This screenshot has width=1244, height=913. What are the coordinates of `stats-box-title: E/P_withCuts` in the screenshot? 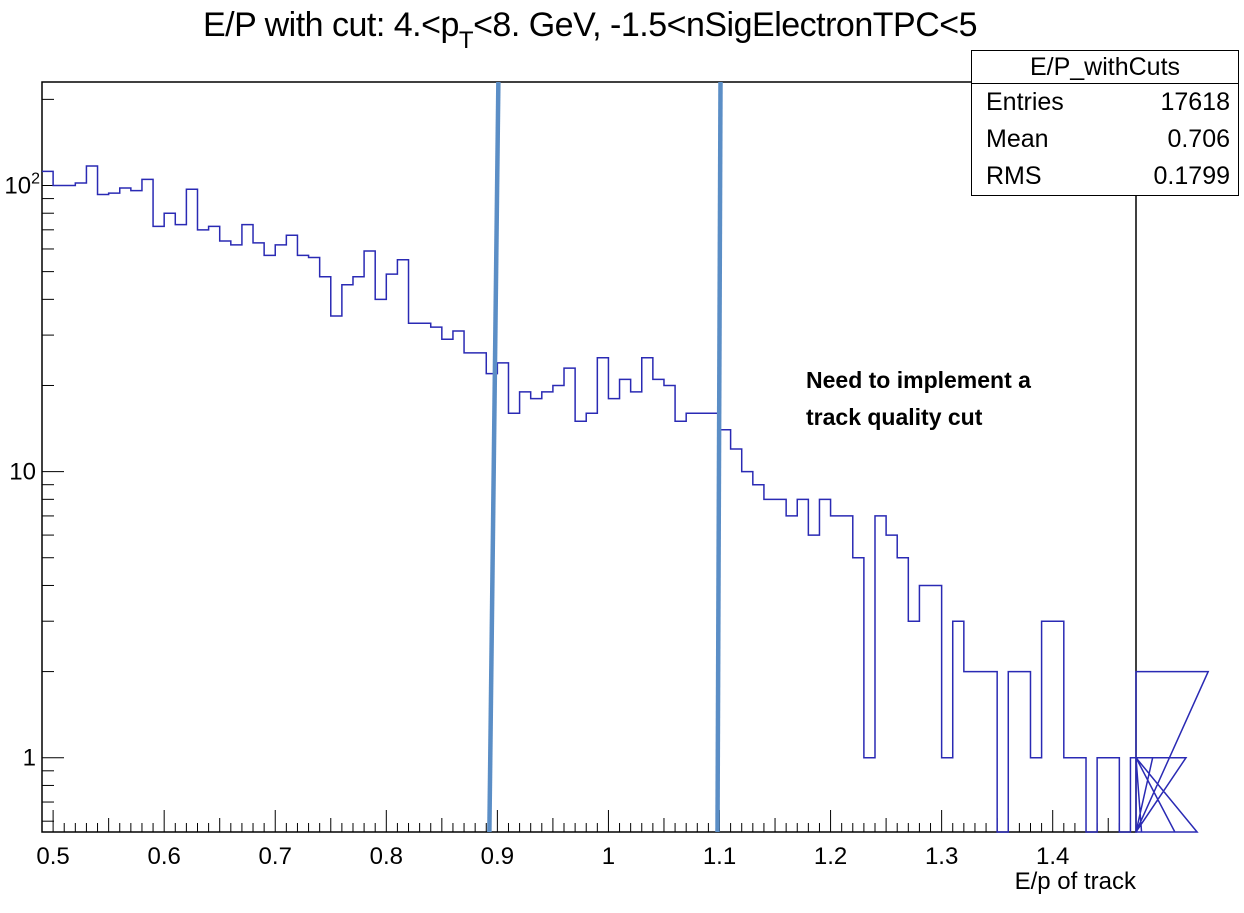 It's located at (1105, 67).